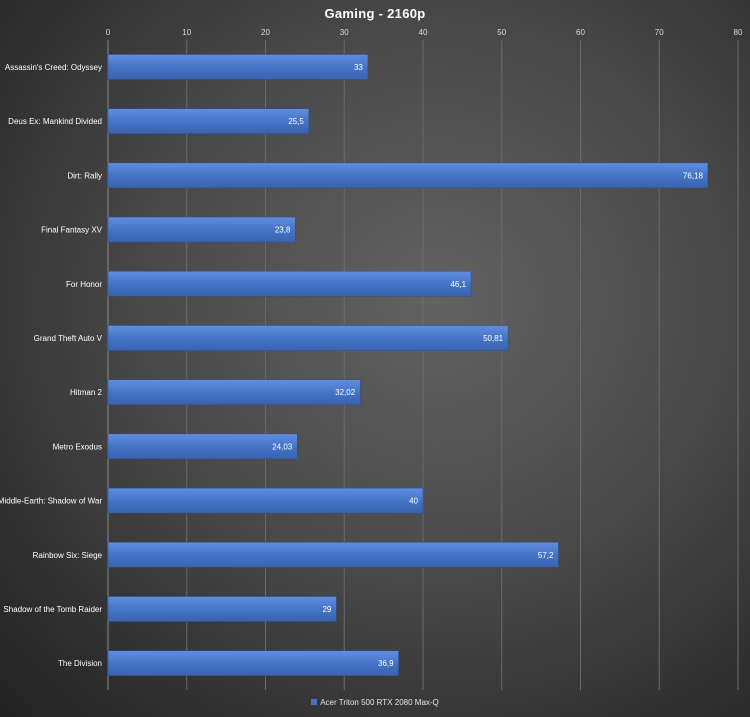 This screenshot has height=717, width=750. What do you see at coordinates (344, 32) in the screenshot?
I see `x-tick-label: 30` at bounding box center [344, 32].